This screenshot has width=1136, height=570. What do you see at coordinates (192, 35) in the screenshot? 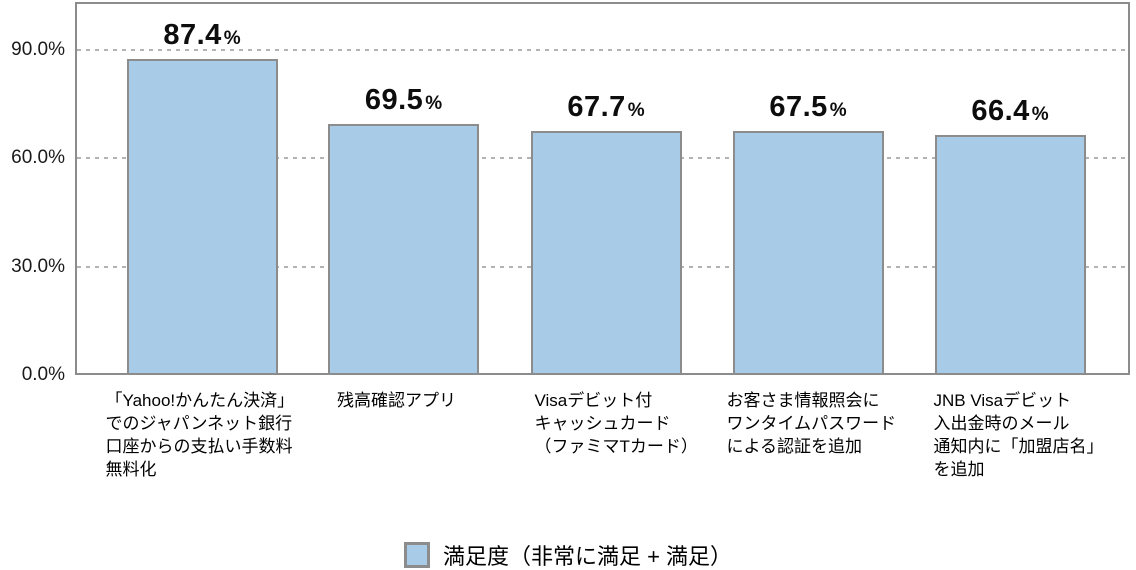
I see `bar-value-number: 87.4` at bounding box center [192, 35].